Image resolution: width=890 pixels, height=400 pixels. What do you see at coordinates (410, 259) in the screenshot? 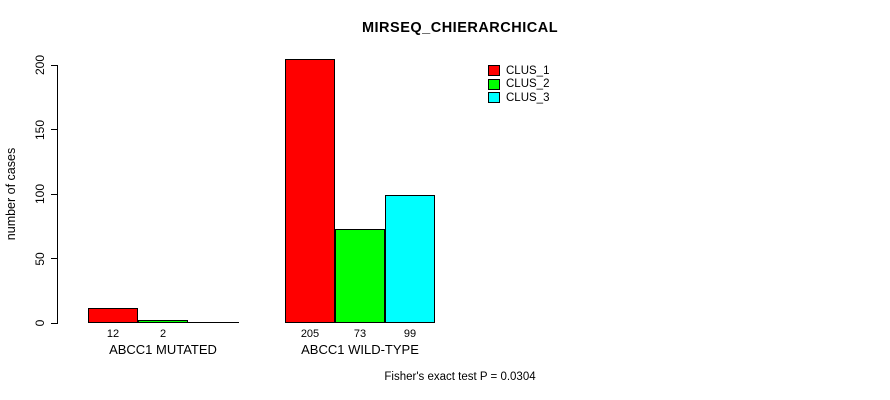
I see `bar-clus-3-abcc1-wild-type` at bounding box center [410, 259].